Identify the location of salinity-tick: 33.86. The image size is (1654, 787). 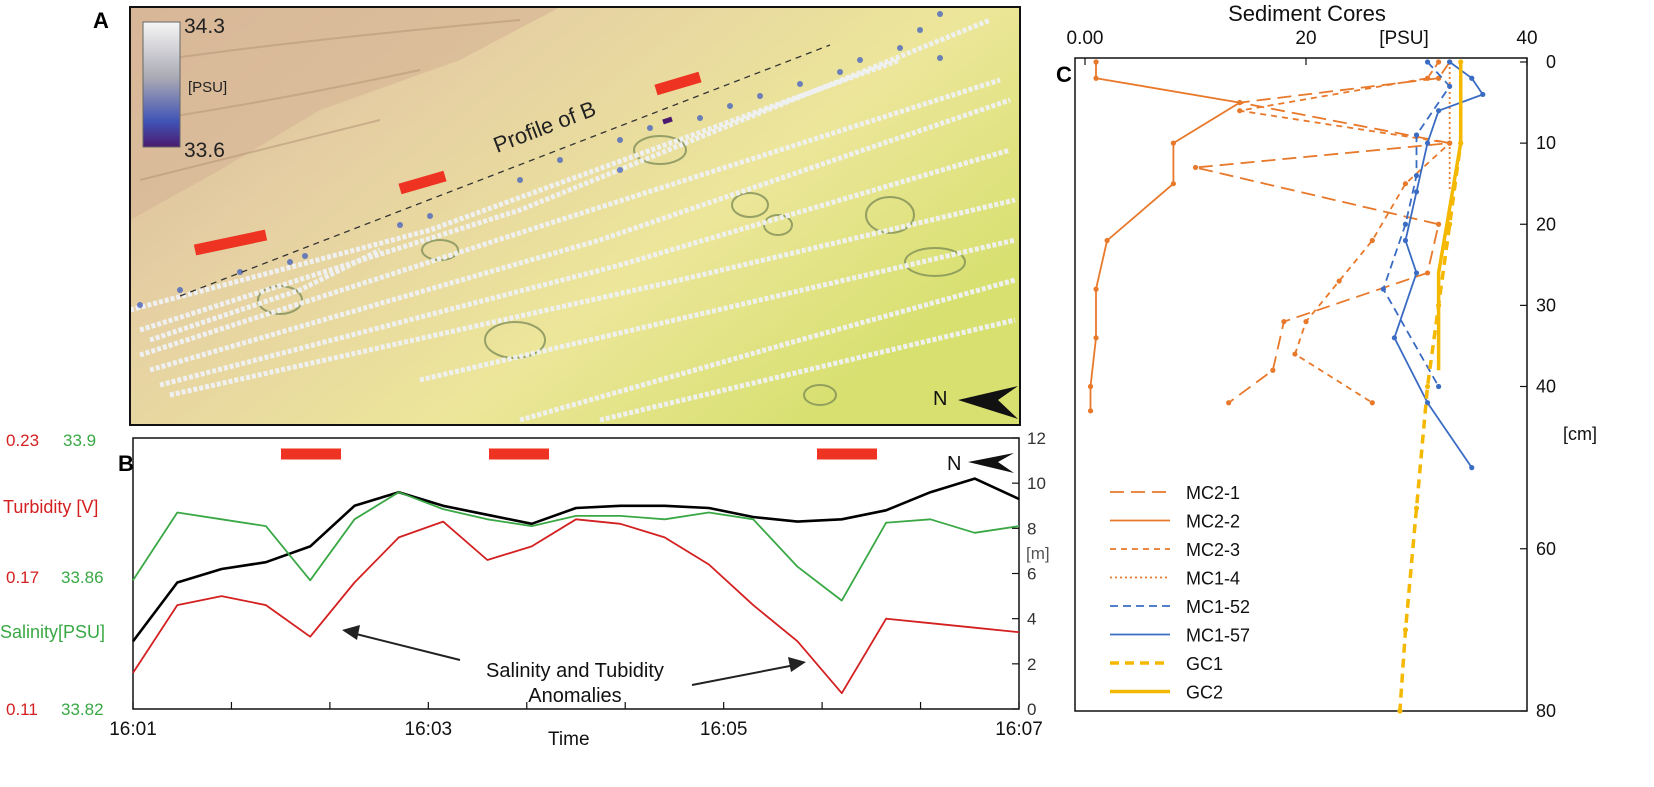
(82, 577).